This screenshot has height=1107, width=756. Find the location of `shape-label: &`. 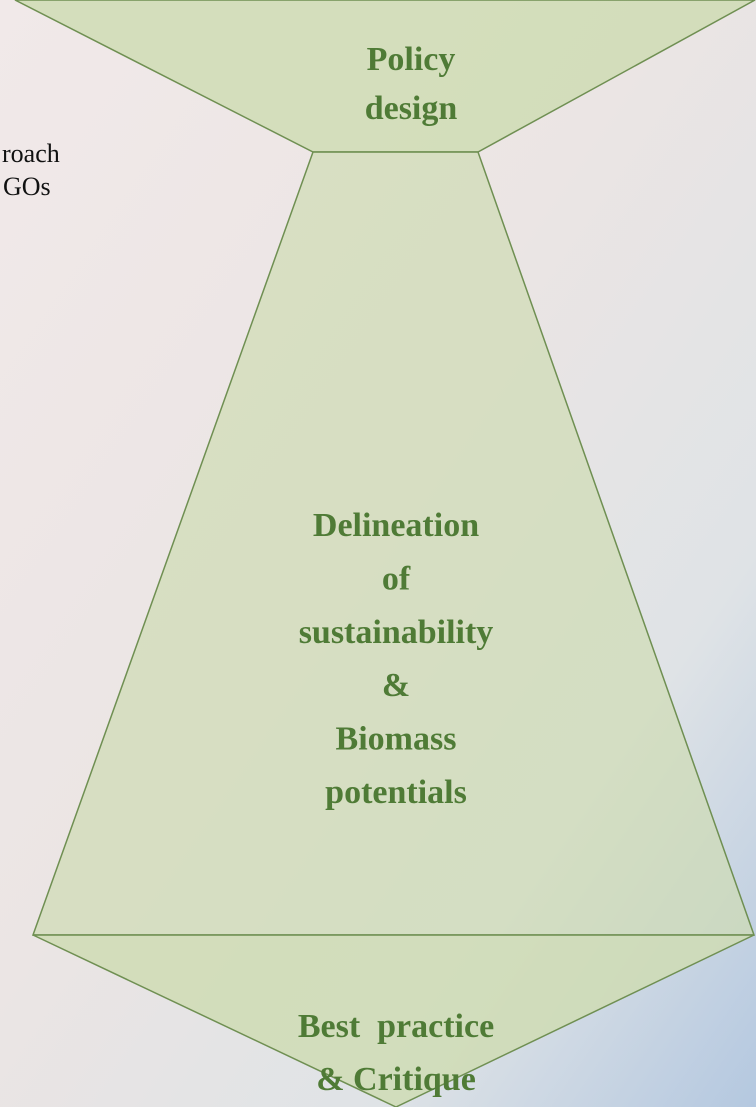

shape-label: & is located at coordinates (396, 685).